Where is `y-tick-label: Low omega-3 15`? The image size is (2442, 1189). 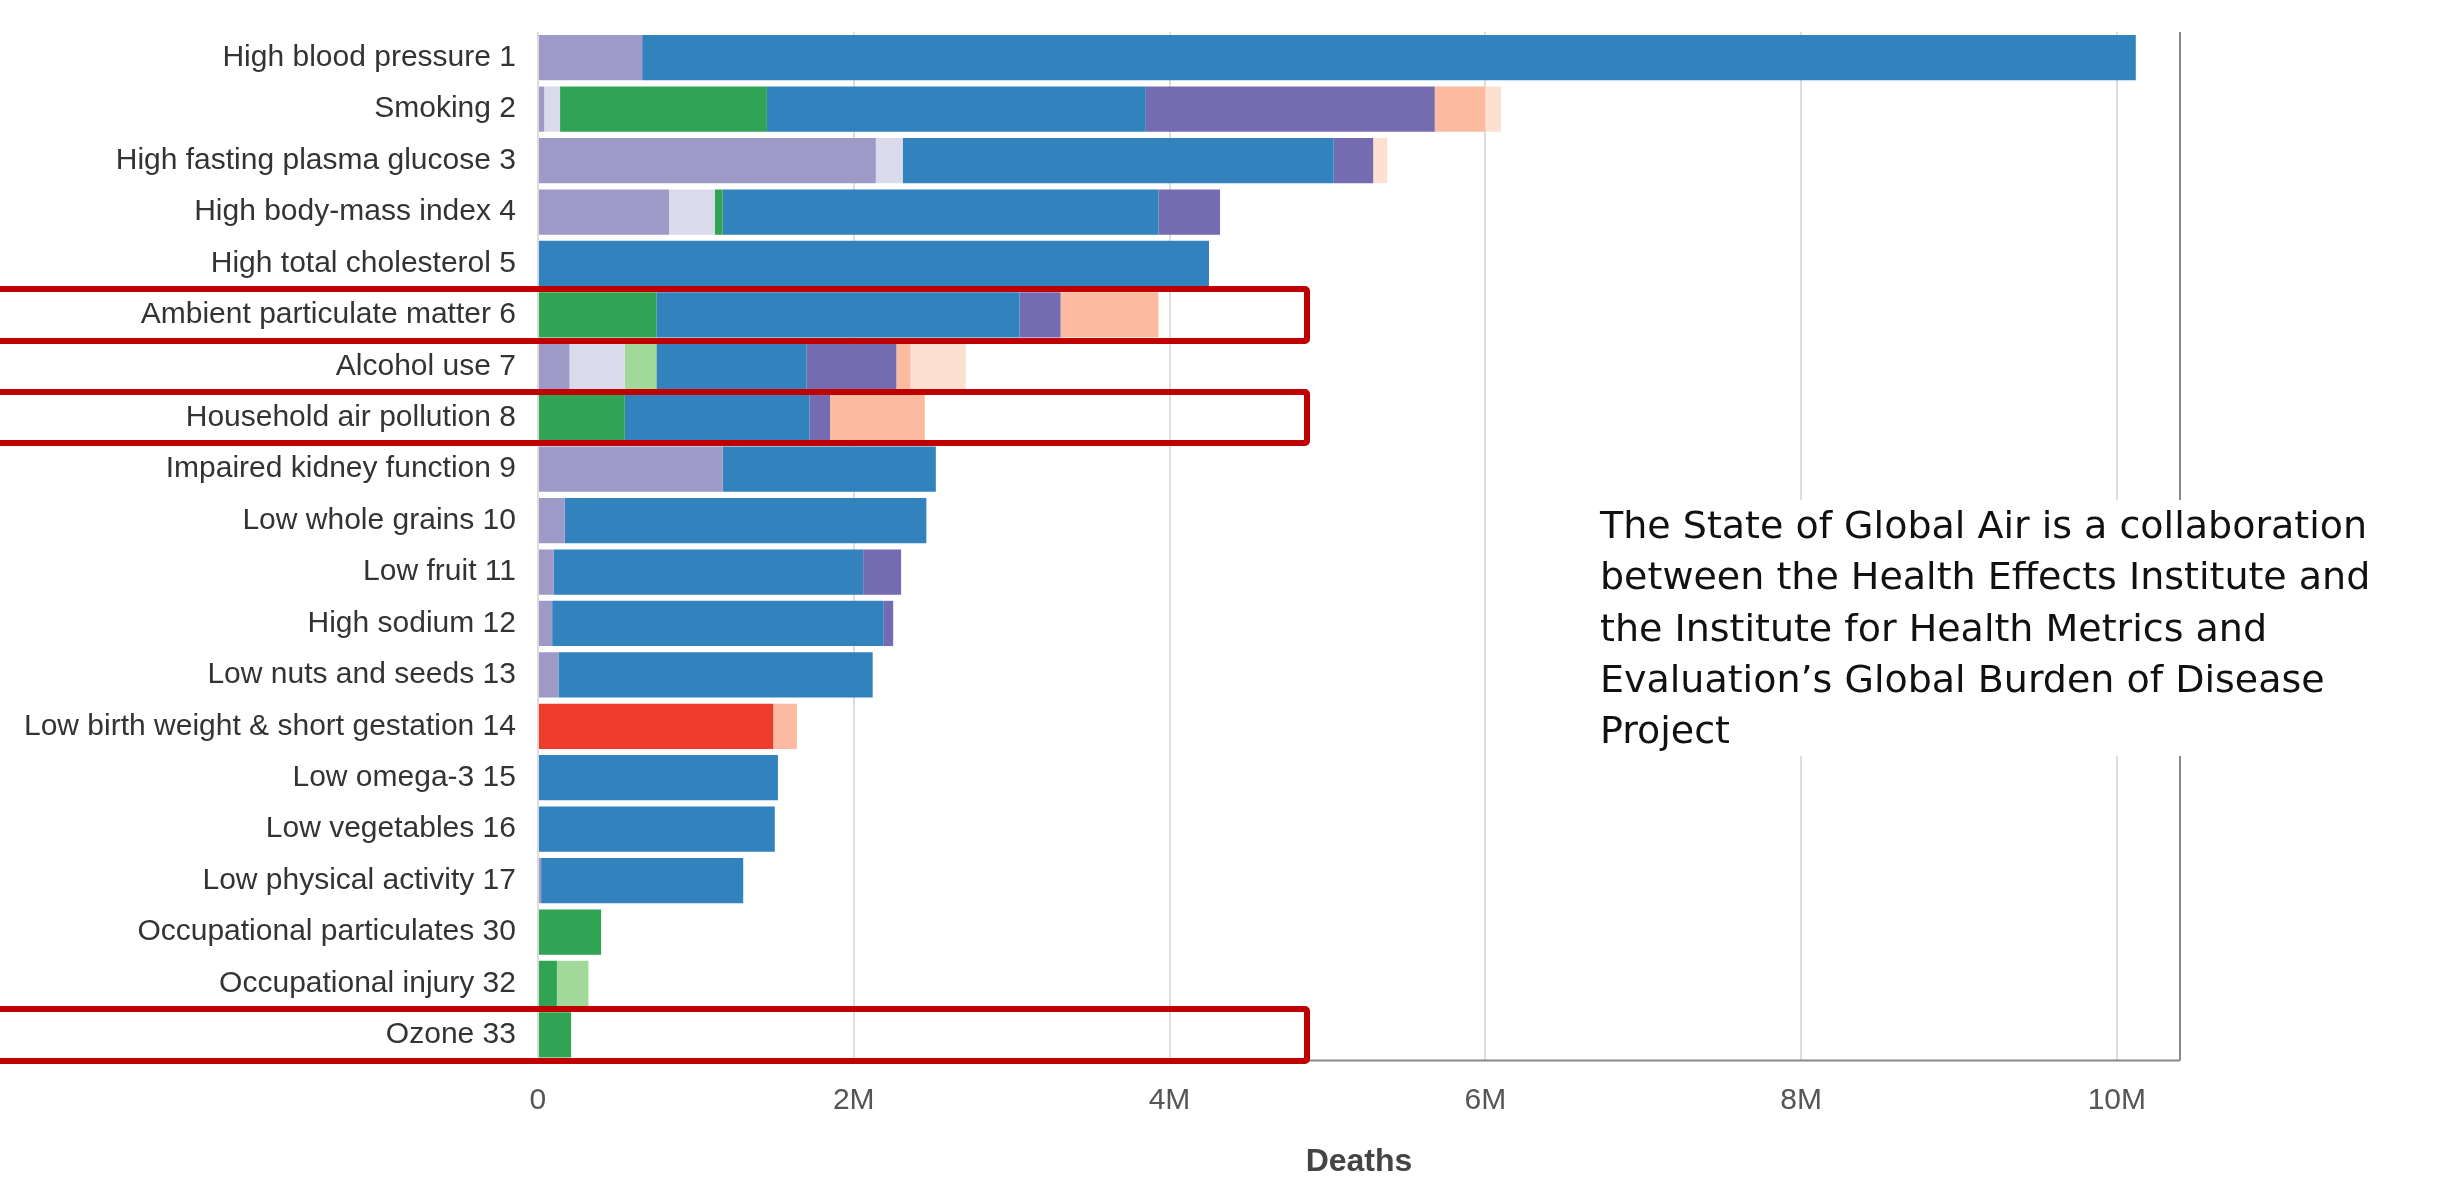 y-tick-label: Low omega-3 15 is located at coordinates (404, 775).